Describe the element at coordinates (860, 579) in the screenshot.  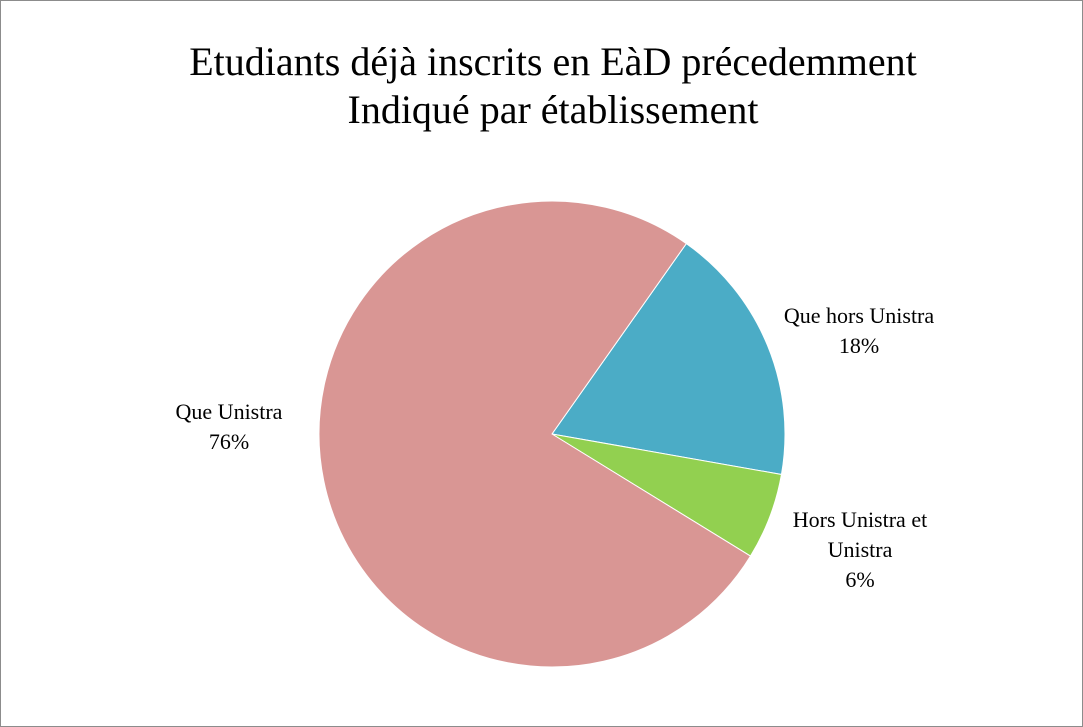
I see `value-label: 6%` at that location.